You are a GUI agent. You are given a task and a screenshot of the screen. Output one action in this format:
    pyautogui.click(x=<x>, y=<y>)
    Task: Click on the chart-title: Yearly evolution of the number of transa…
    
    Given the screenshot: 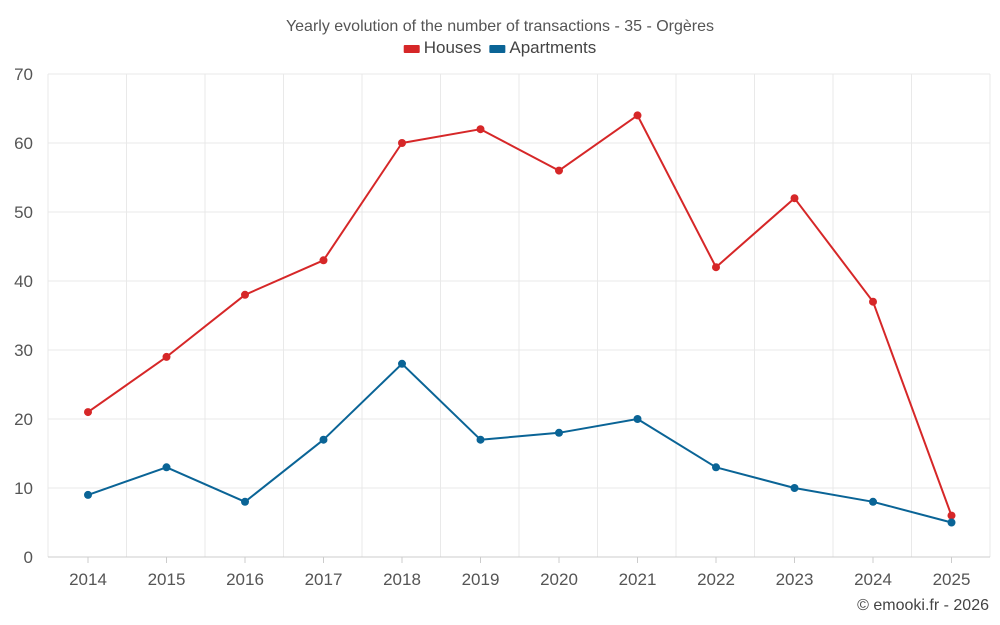 What is the action you would take?
    pyautogui.click(x=500, y=26)
    